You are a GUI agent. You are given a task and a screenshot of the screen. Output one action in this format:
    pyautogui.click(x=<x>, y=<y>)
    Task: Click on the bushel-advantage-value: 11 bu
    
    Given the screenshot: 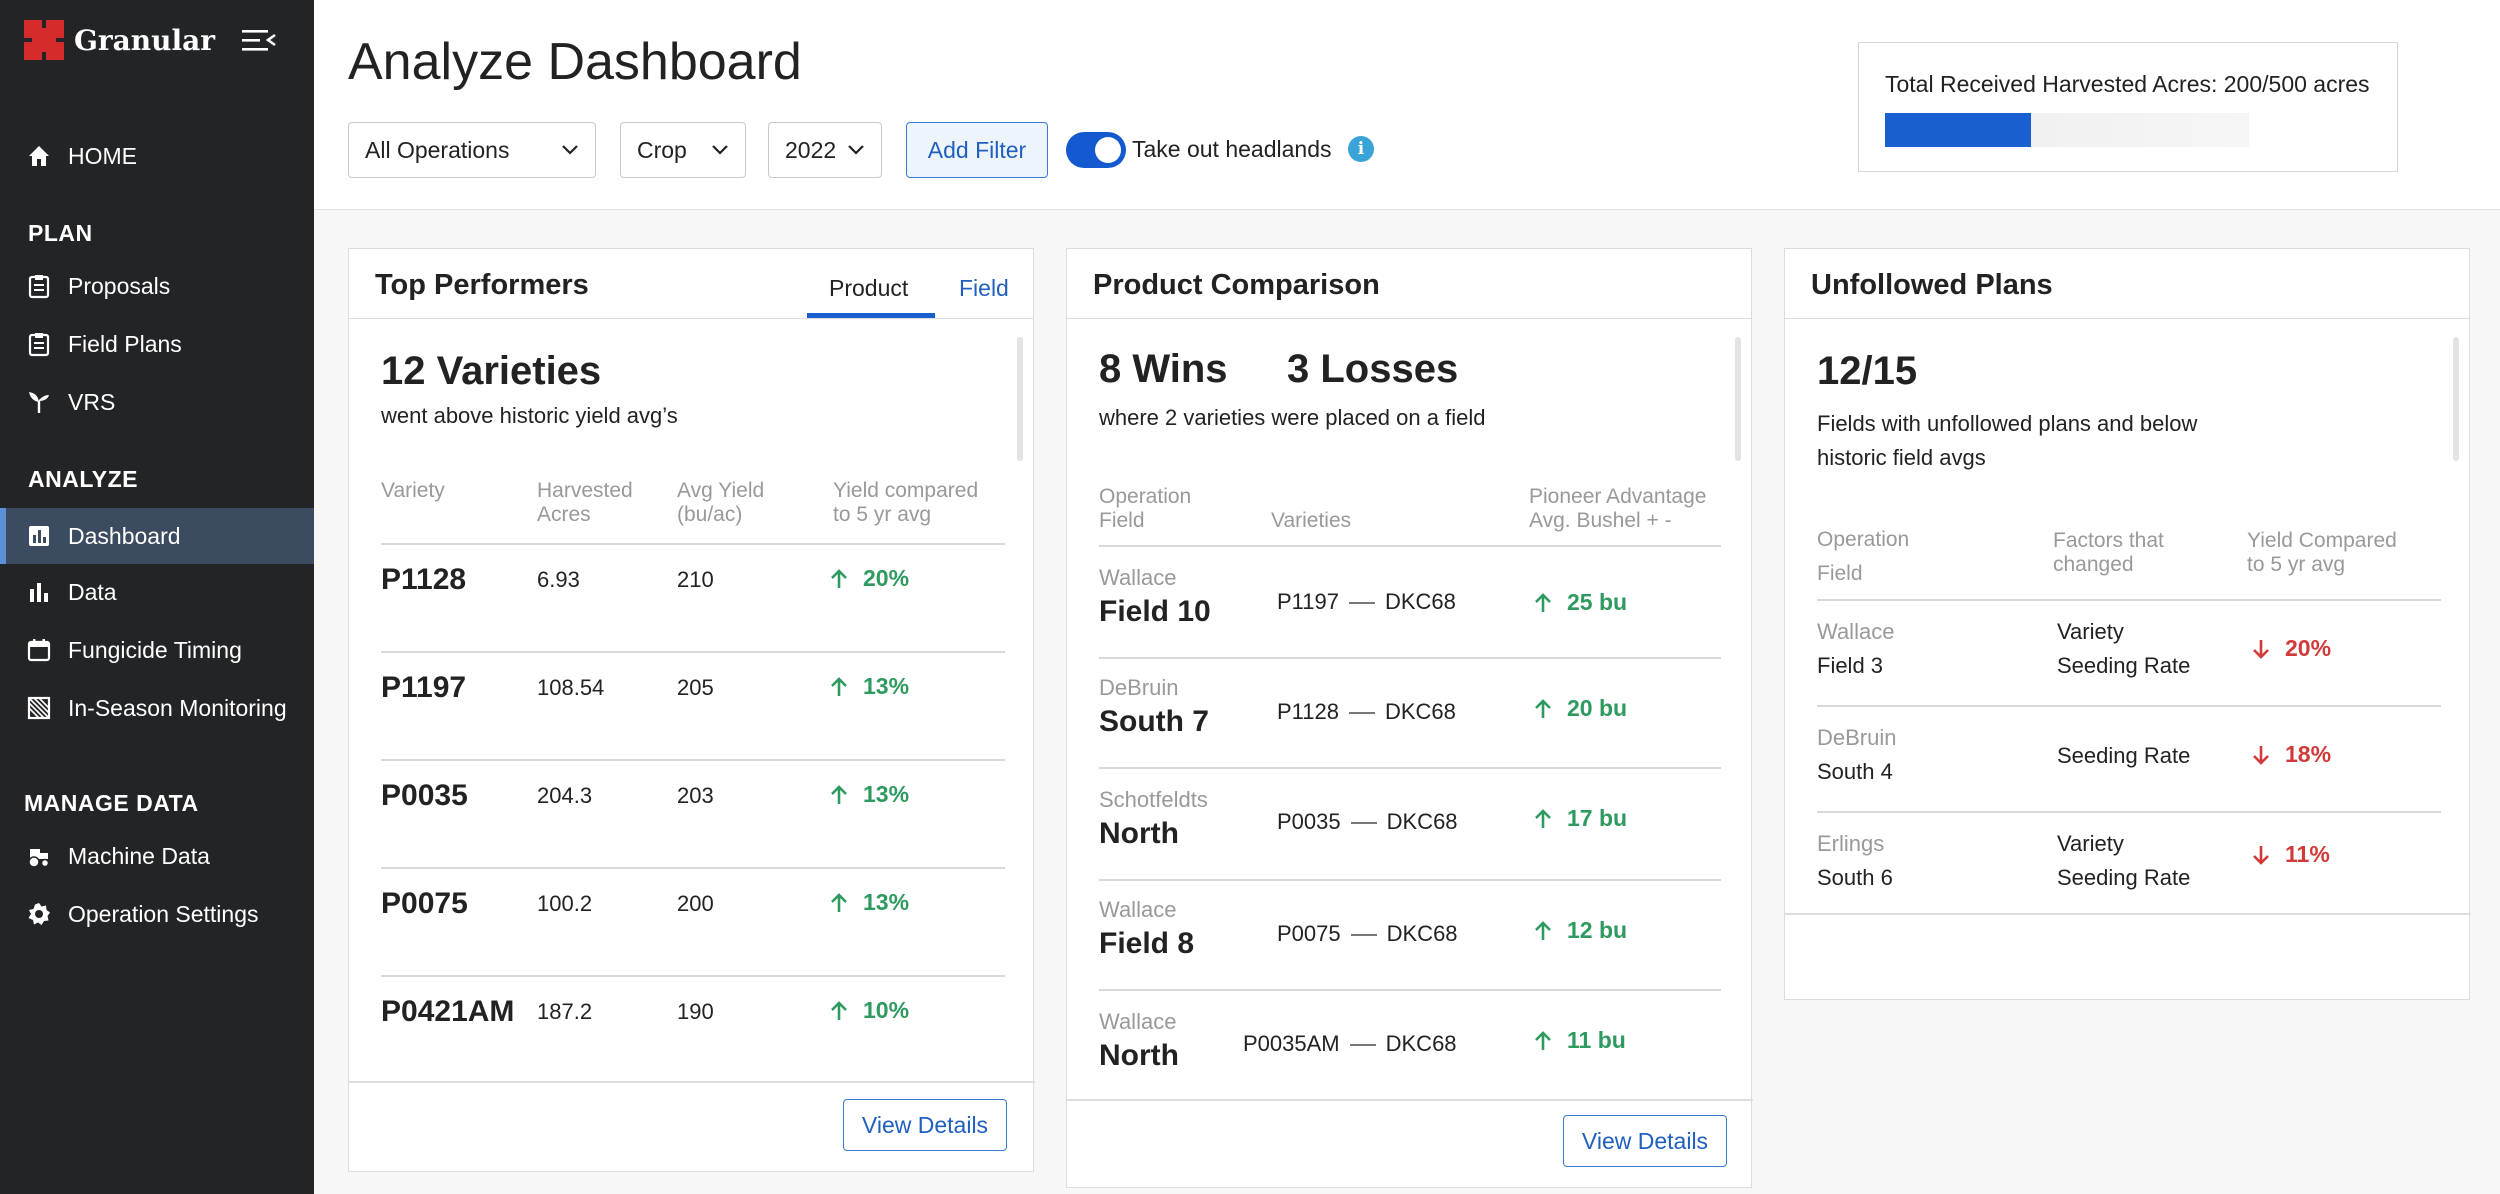 What is the action you would take?
    pyautogui.click(x=1596, y=1040)
    